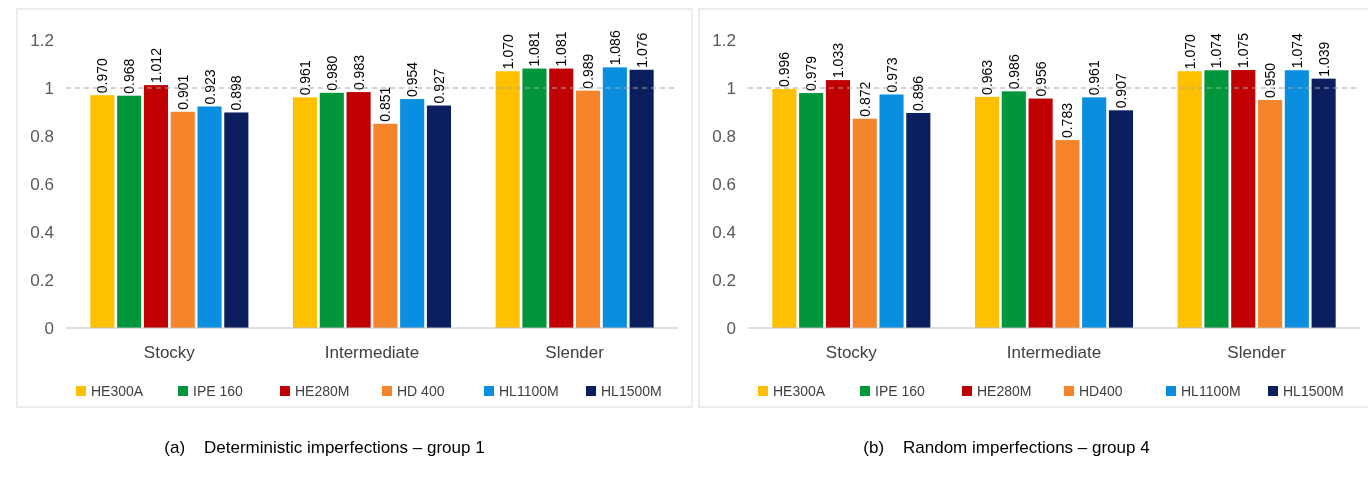  What do you see at coordinates (155, 65) in the screenshot?
I see `data-label: 1.012` at bounding box center [155, 65].